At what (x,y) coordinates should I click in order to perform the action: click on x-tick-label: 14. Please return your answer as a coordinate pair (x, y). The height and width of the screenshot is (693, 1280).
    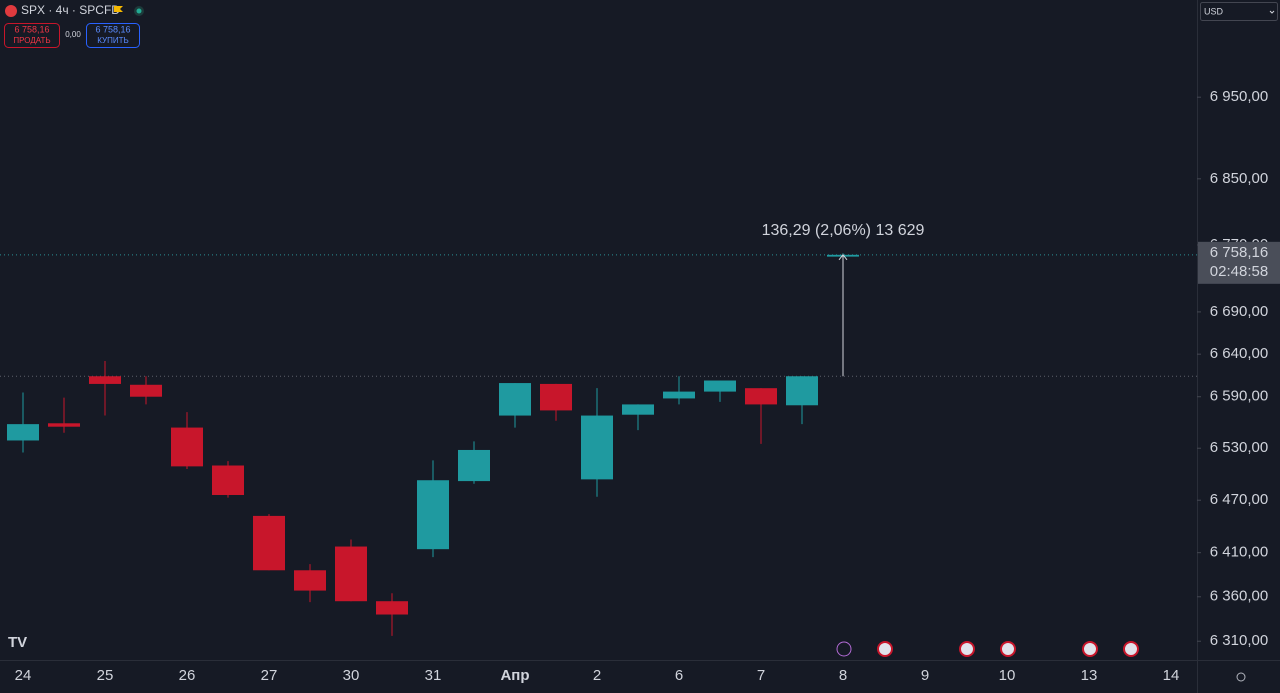
    Looking at the image, I should click on (1171, 675).